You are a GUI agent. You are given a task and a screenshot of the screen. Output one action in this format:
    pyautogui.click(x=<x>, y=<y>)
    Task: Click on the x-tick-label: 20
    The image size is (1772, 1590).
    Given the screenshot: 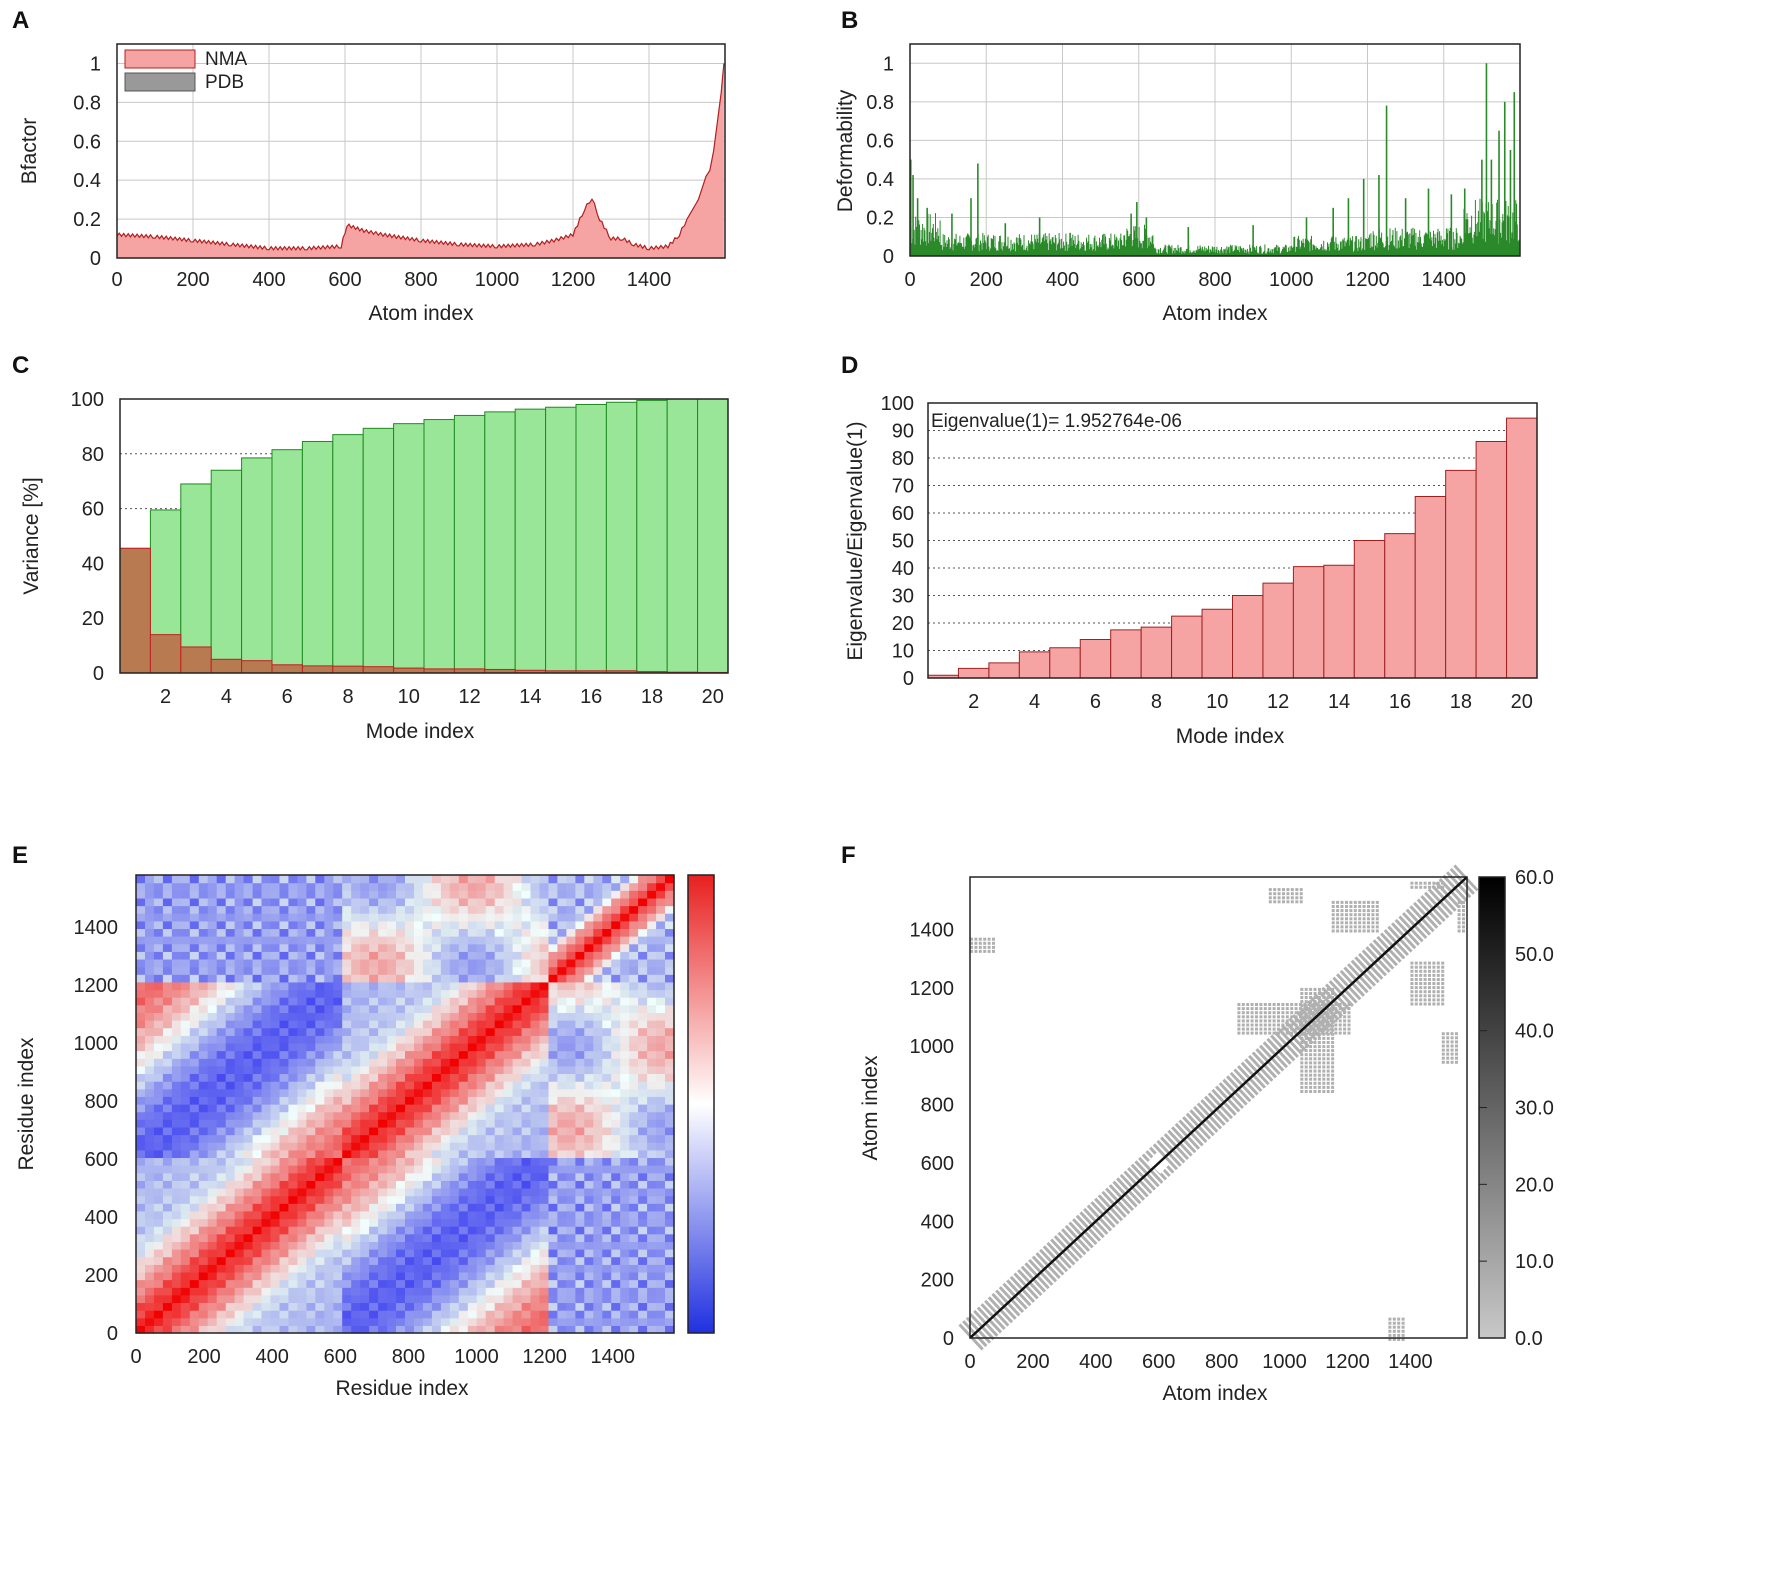 What is the action you would take?
    pyautogui.click(x=713, y=697)
    